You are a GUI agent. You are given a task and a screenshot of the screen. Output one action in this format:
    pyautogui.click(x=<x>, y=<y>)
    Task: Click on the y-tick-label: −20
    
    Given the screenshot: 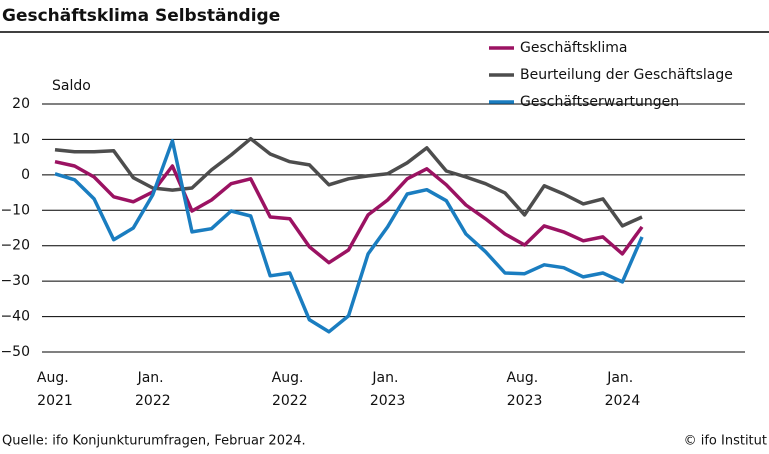 What is the action you would take?
    pyautogui.click(x=15, y=246)
    